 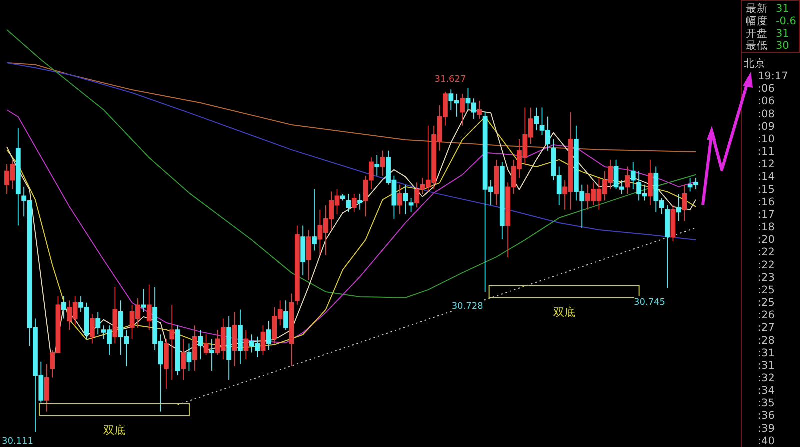 I want to click on text: :26, so click(x=767, y=316).